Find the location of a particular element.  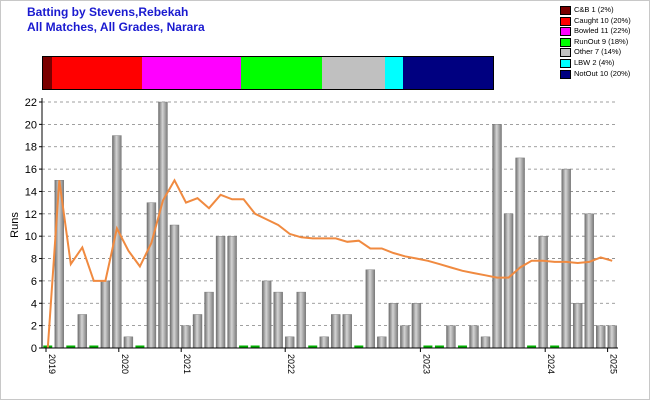

y-tick-label: 0 is located at coordinates (34, 349).